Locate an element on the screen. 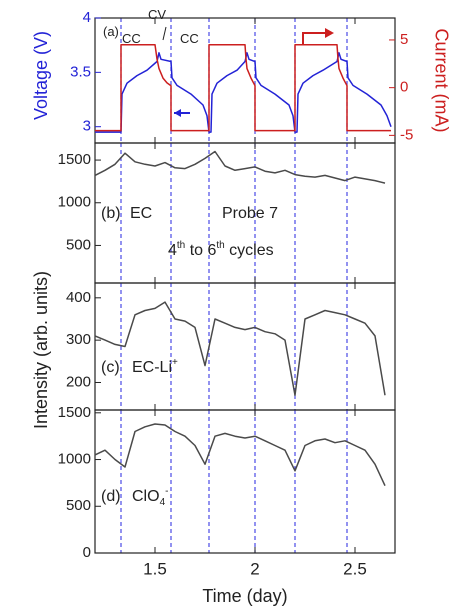 The image size is (469, 615). annotation: (d) is located at coordinates (111, 496).